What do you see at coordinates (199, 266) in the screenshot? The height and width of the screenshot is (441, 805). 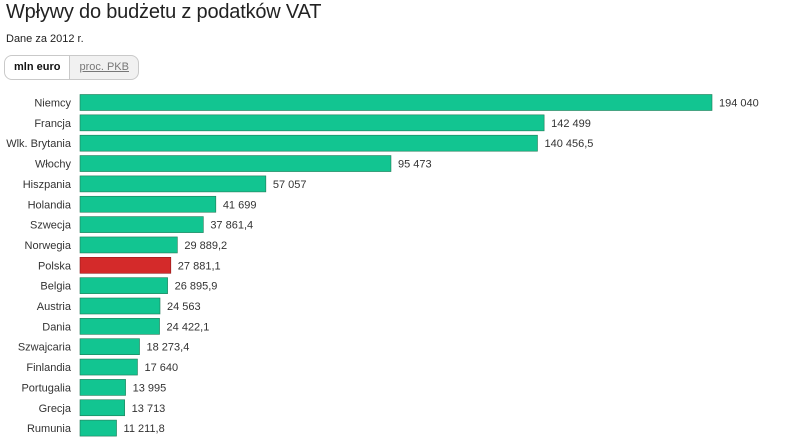 I see `value-label-polska: 27 881,1` at bounding box center [199, 266].